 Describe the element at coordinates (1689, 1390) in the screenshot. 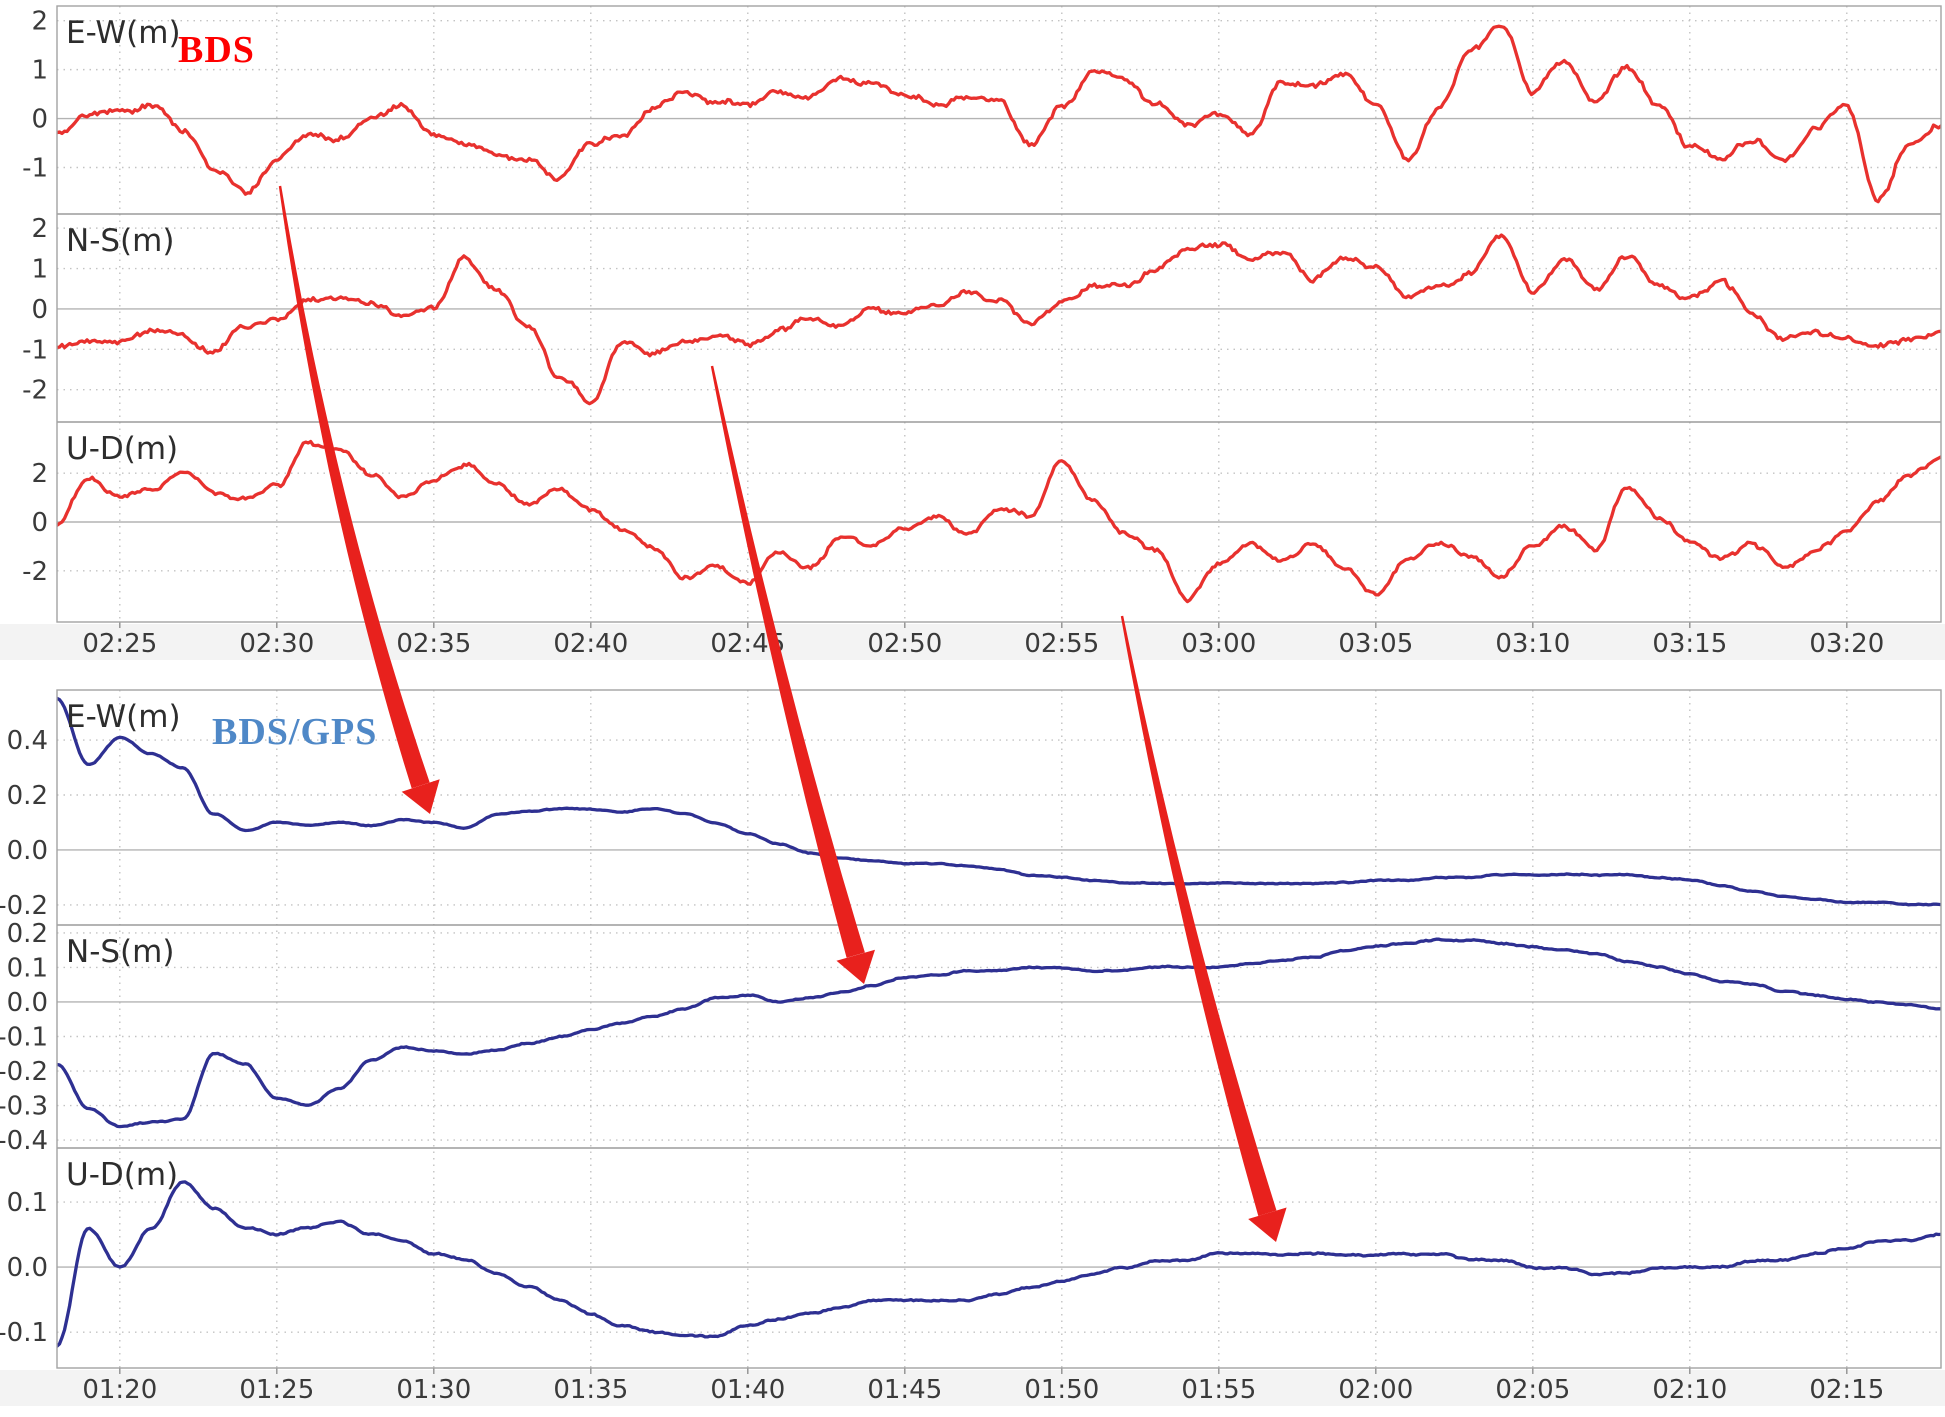

I see `x-tick-label: 02:10` at that location.